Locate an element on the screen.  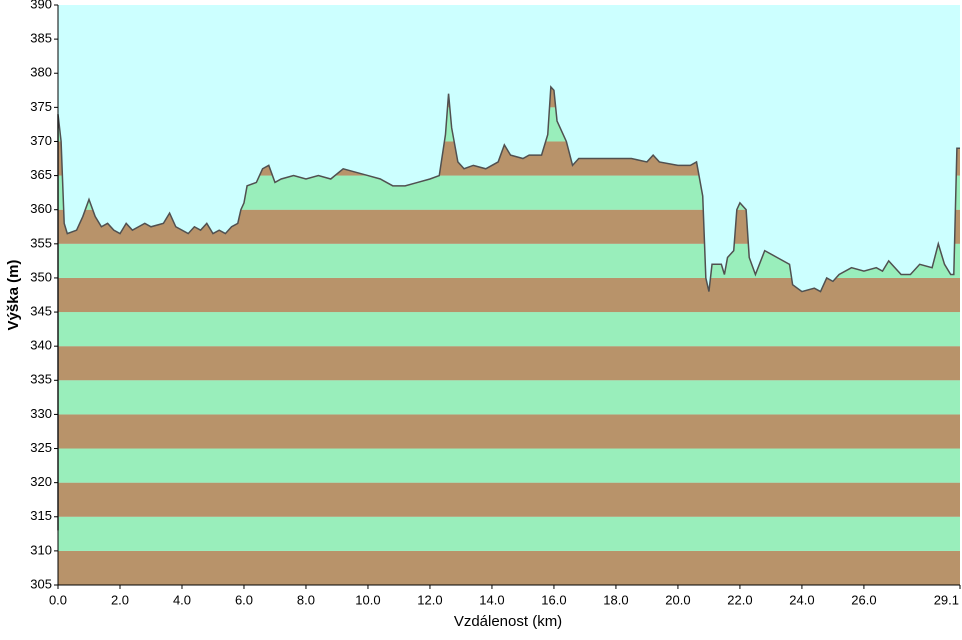
y-tick-label: 345 is located at coordinates (41, 310).